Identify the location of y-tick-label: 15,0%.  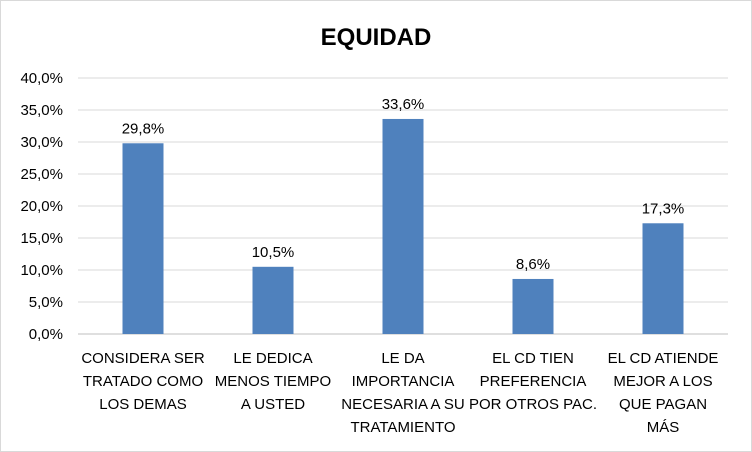
(41, 238).